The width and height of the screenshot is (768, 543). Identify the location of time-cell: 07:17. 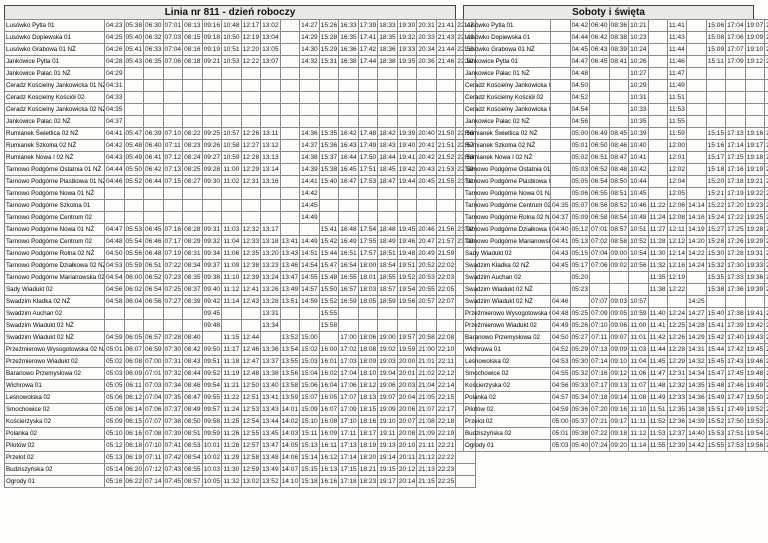
(173, 241).